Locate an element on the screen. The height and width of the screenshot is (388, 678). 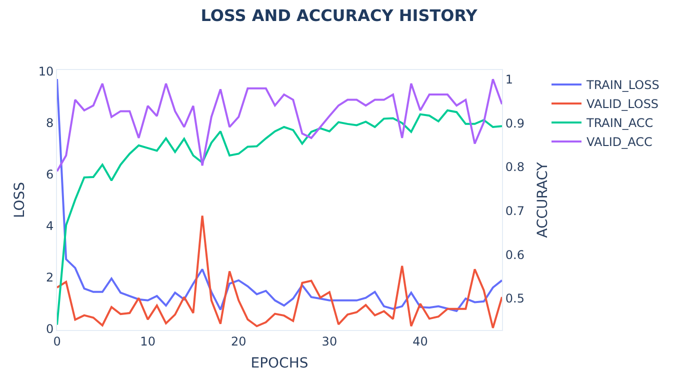
legend-label: TRAIN_ACC is located at coordinates (620, 123).